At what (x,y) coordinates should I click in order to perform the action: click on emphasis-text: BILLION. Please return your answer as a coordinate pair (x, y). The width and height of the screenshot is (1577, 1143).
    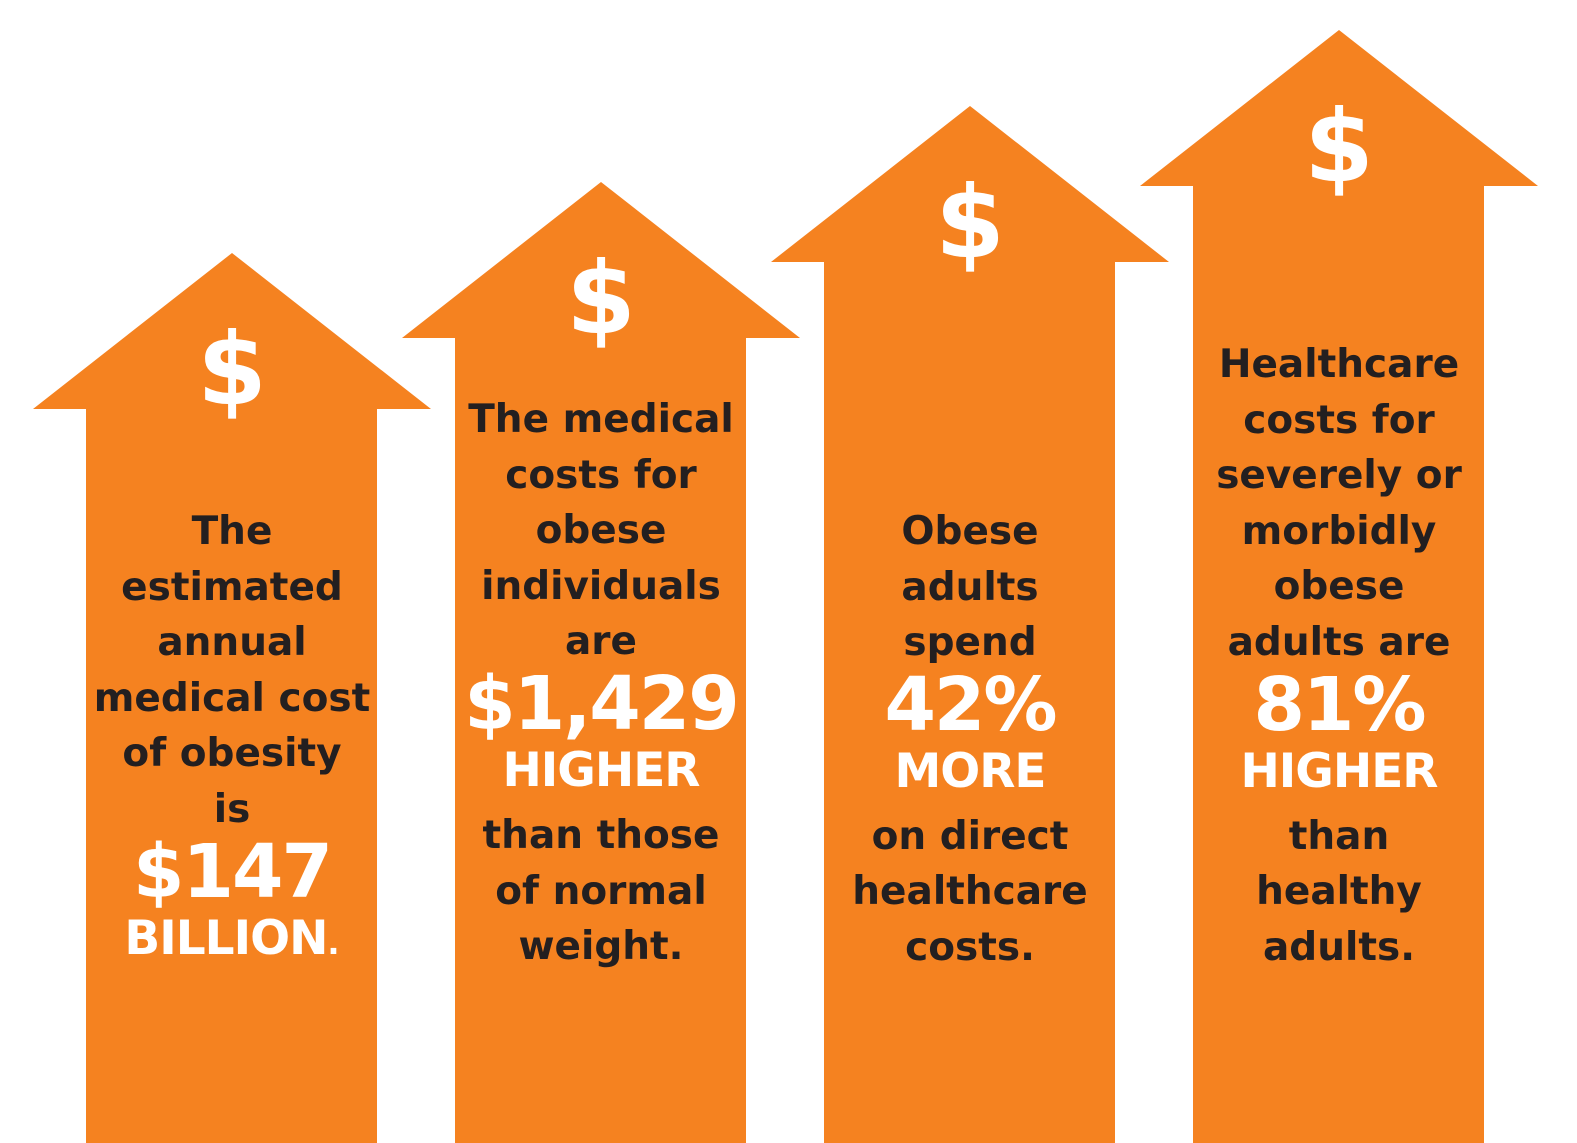
    Looking at the image, I should click on (226, 938).